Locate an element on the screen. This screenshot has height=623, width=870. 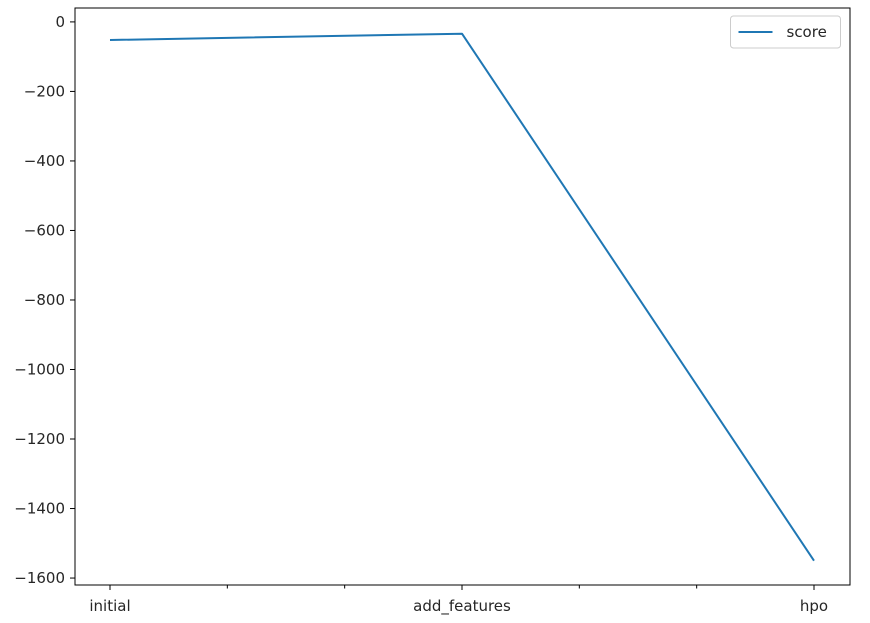
legend-label: score is located at coordinates (807, 32).